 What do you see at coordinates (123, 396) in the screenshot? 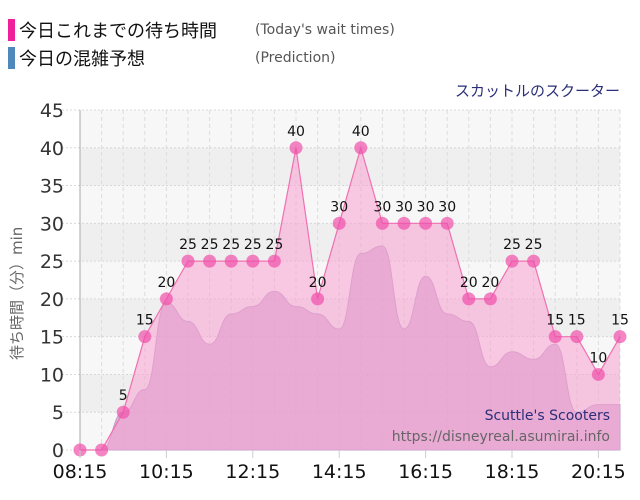
I see `data-label: 5` at bounding box center [123, 396].